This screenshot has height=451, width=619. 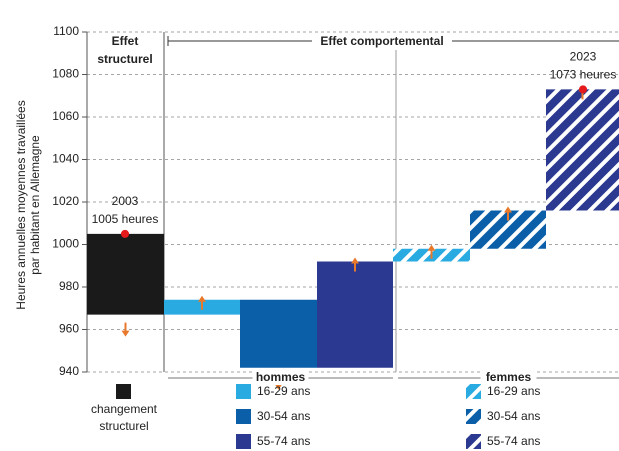 What do you see at coordinates (125, 219) in the screenshot?
I see `start-value-label: 1005 heures` at bounding box center [125, 219].